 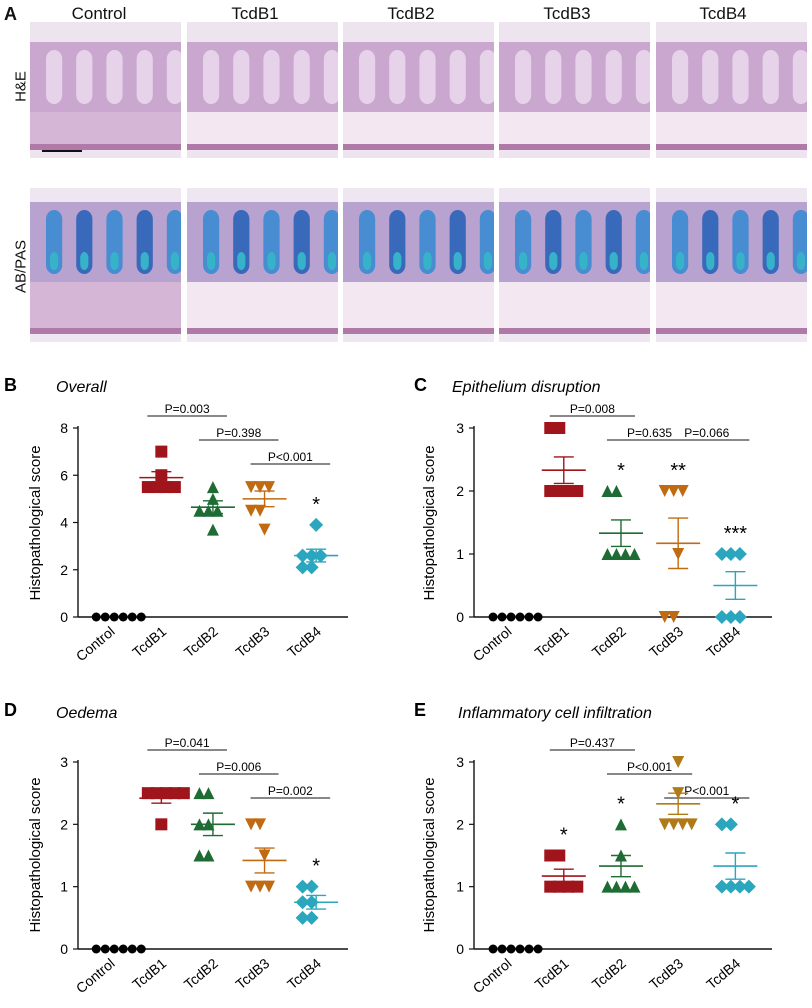 I want to click on histology-image-he-tcdb2, so click(x=418, y=90).